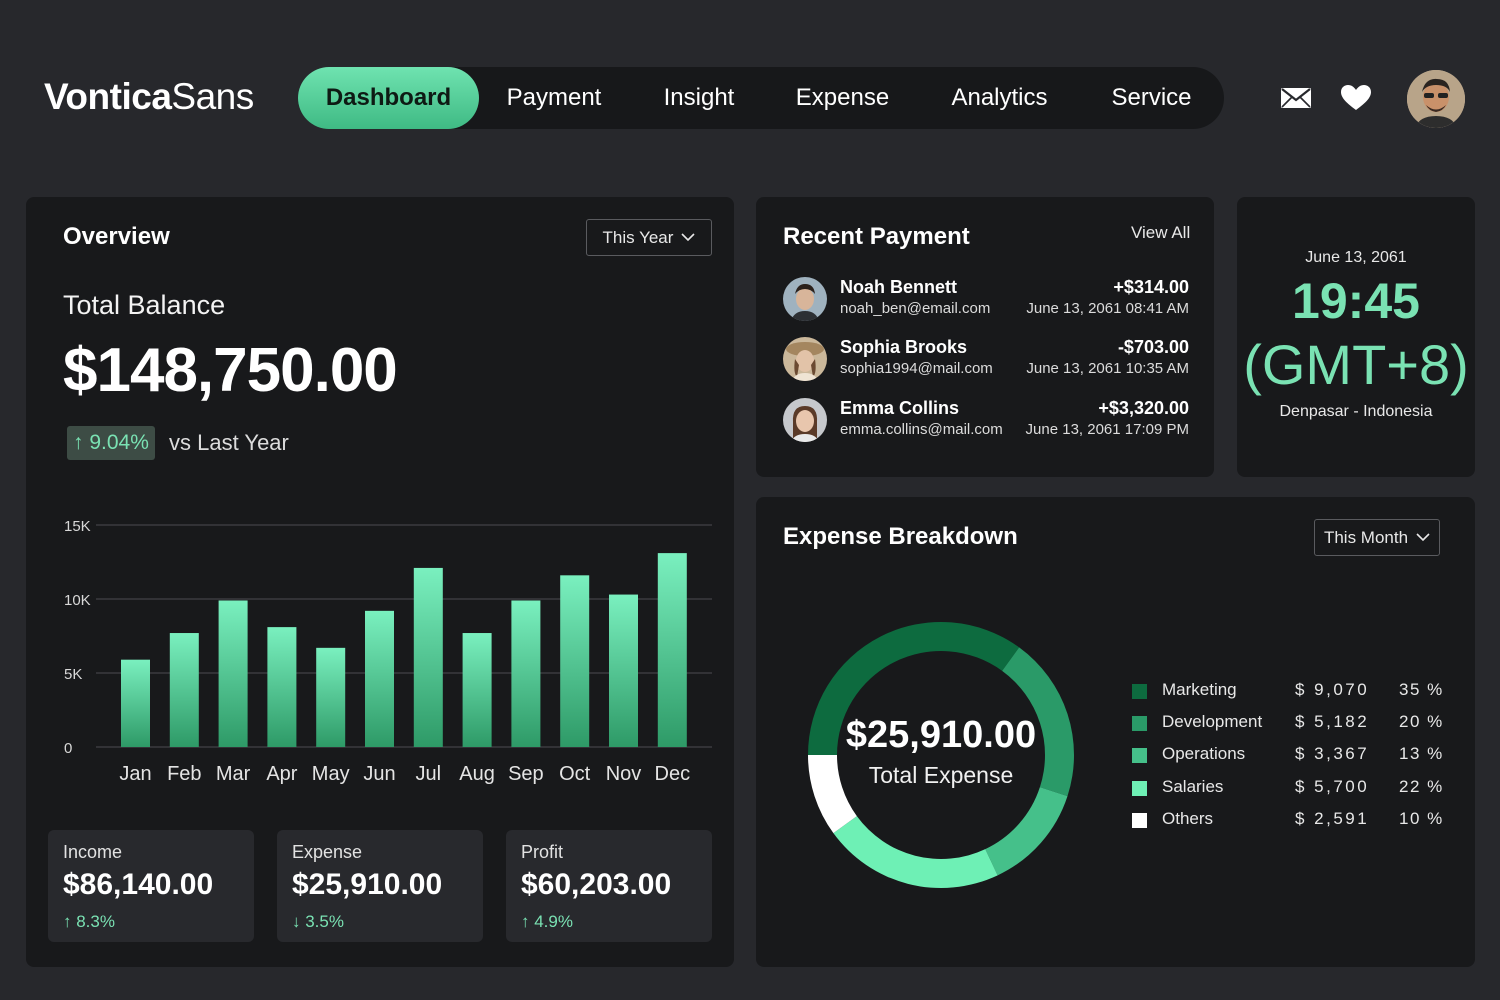 This screenshot has width=1500, height=1000. What do you see at coordinates (638, 237) in the screenshot?
I see `overview-period-label: This Year` at bounding box center [638, 237].